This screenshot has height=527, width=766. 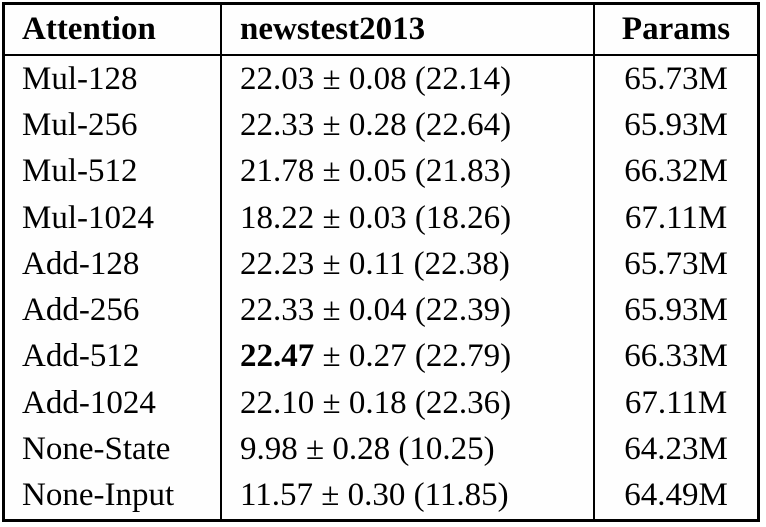 What do you see at coordinates (80, 125) in the screenshot?
I see `attention-cell: Mul-256` at bounding box center [80, 125].